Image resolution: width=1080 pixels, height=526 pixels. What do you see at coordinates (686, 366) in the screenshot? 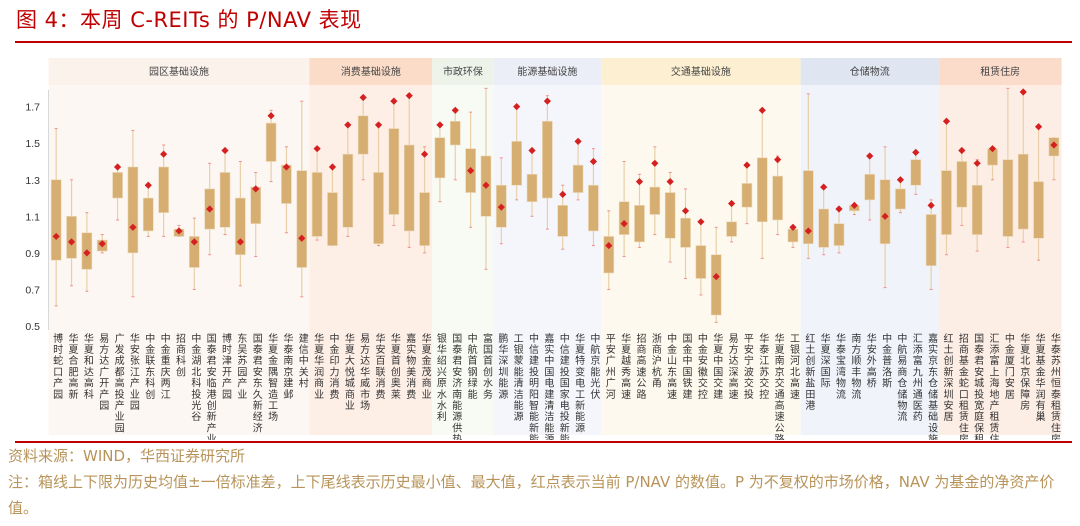
I see `x-tick-label: 国金中国铁建` at bounding box center [686, 366].